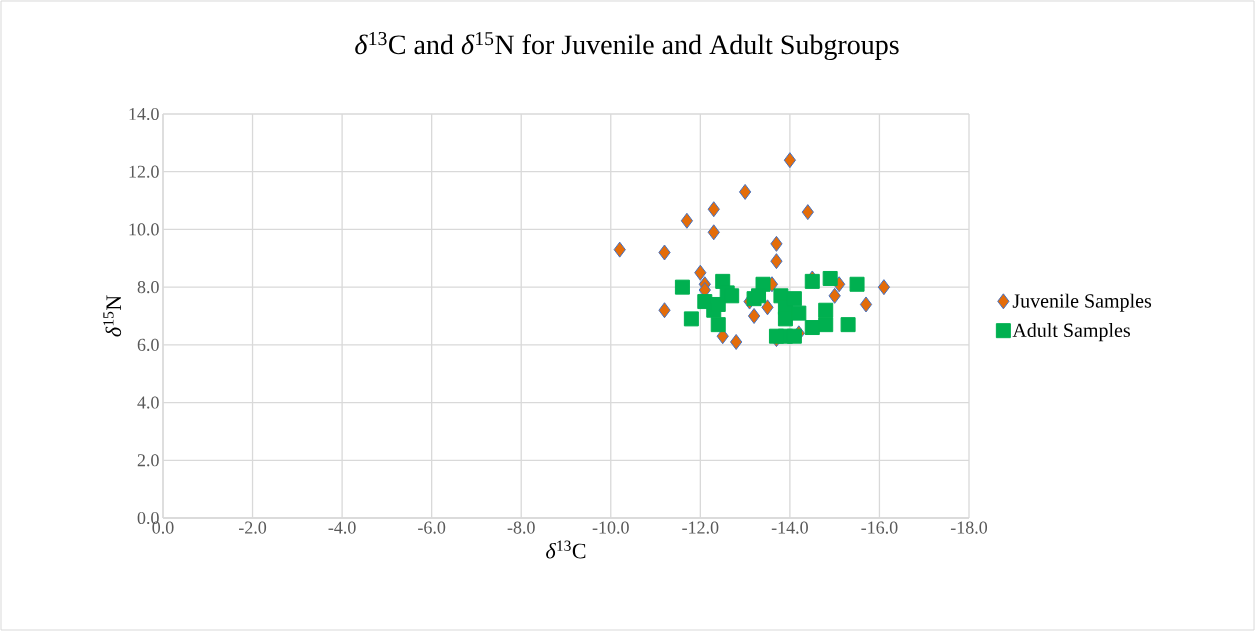  What do you see at coordinates (148, 344) in the screenshot?
I see `y-tick-label: 6.0` at bounding box center [148, 344].